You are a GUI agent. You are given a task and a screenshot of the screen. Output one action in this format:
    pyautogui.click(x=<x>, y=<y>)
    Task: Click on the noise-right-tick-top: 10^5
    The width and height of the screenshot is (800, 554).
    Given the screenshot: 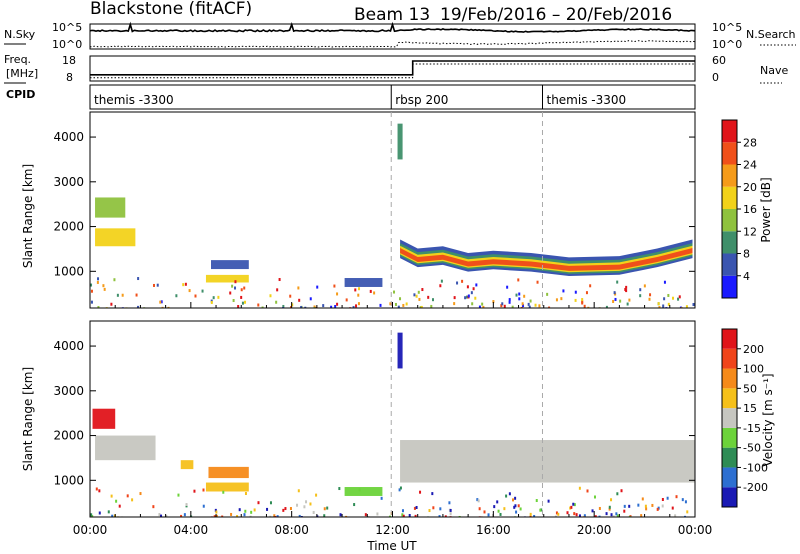 What is the action you would take?
    pyautogui.click(x=727, y=27)
    